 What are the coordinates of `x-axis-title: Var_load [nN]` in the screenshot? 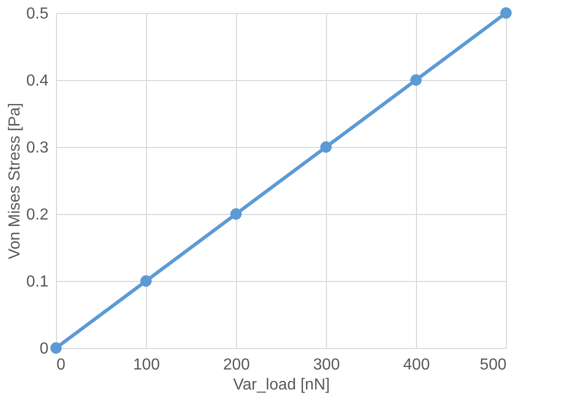 It's located at (281, 385).